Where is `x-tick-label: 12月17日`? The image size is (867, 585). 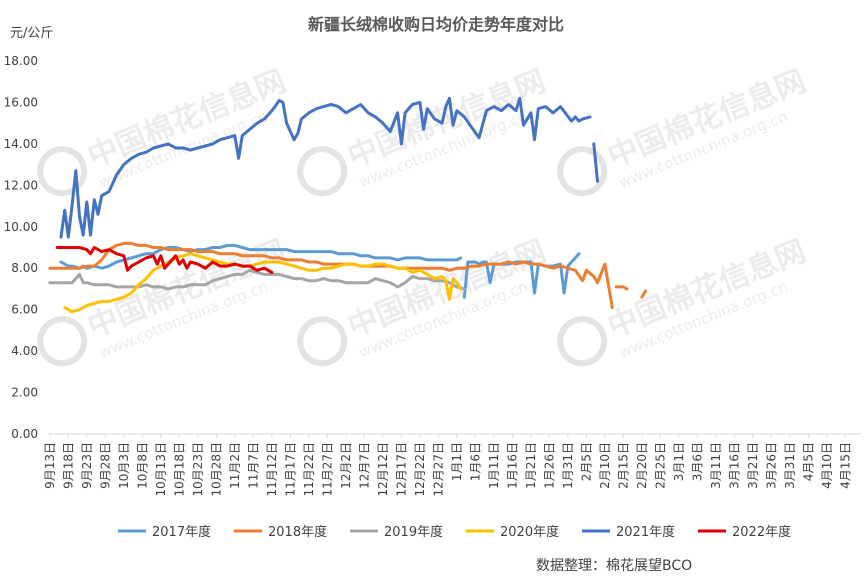 x-tick-label: 12月17日 is located at coordinates (401, 469).